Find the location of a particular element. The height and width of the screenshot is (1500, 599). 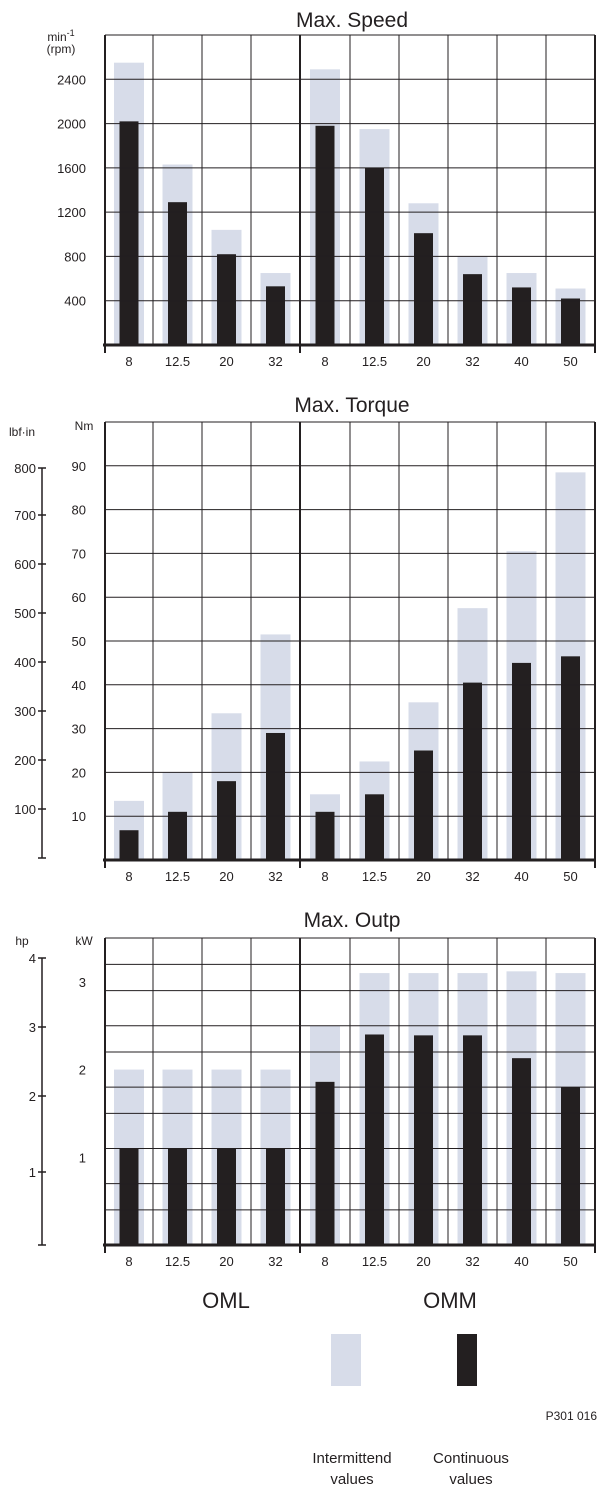

xtick-label-omm-1-4: 40 is located at coordinates (521, 876).